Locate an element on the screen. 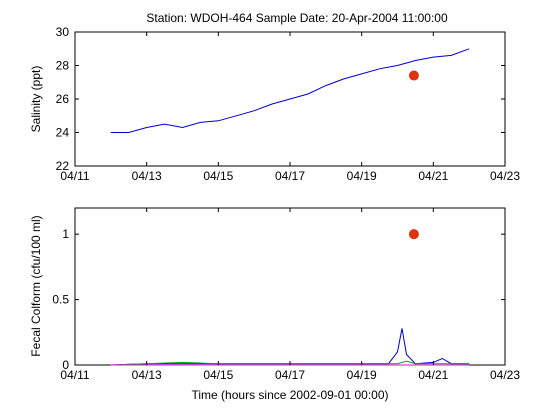  salinity-y-tick-label: 24 is located at coordinates (63, 133).